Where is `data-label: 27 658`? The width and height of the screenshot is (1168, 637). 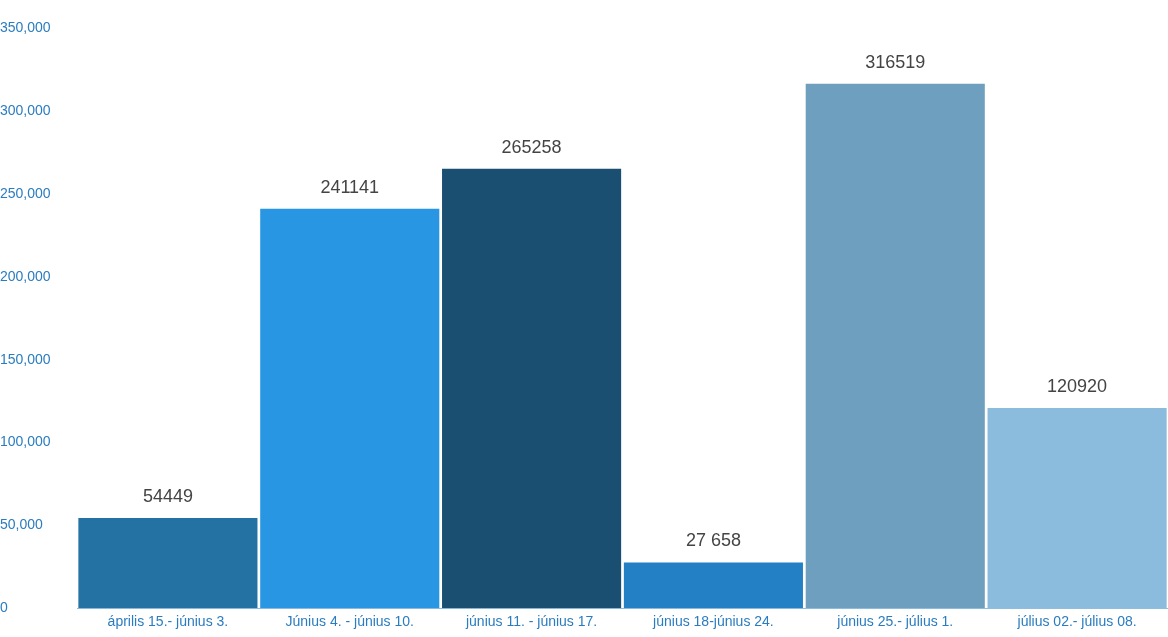 data-label: 27 658 is located at coordinates (713, 540).